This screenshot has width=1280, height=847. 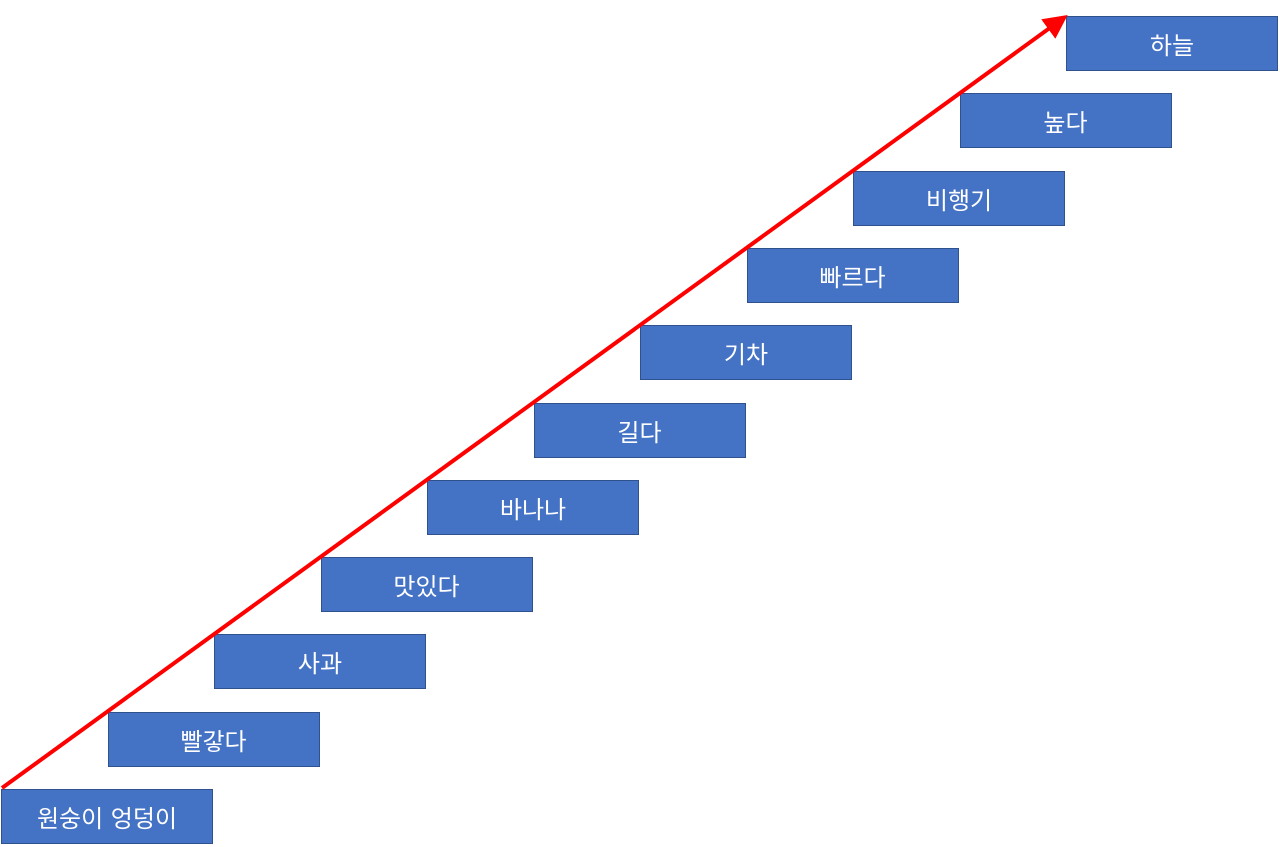 I want to click on node: 빠르다, so click(x=852, y=275).